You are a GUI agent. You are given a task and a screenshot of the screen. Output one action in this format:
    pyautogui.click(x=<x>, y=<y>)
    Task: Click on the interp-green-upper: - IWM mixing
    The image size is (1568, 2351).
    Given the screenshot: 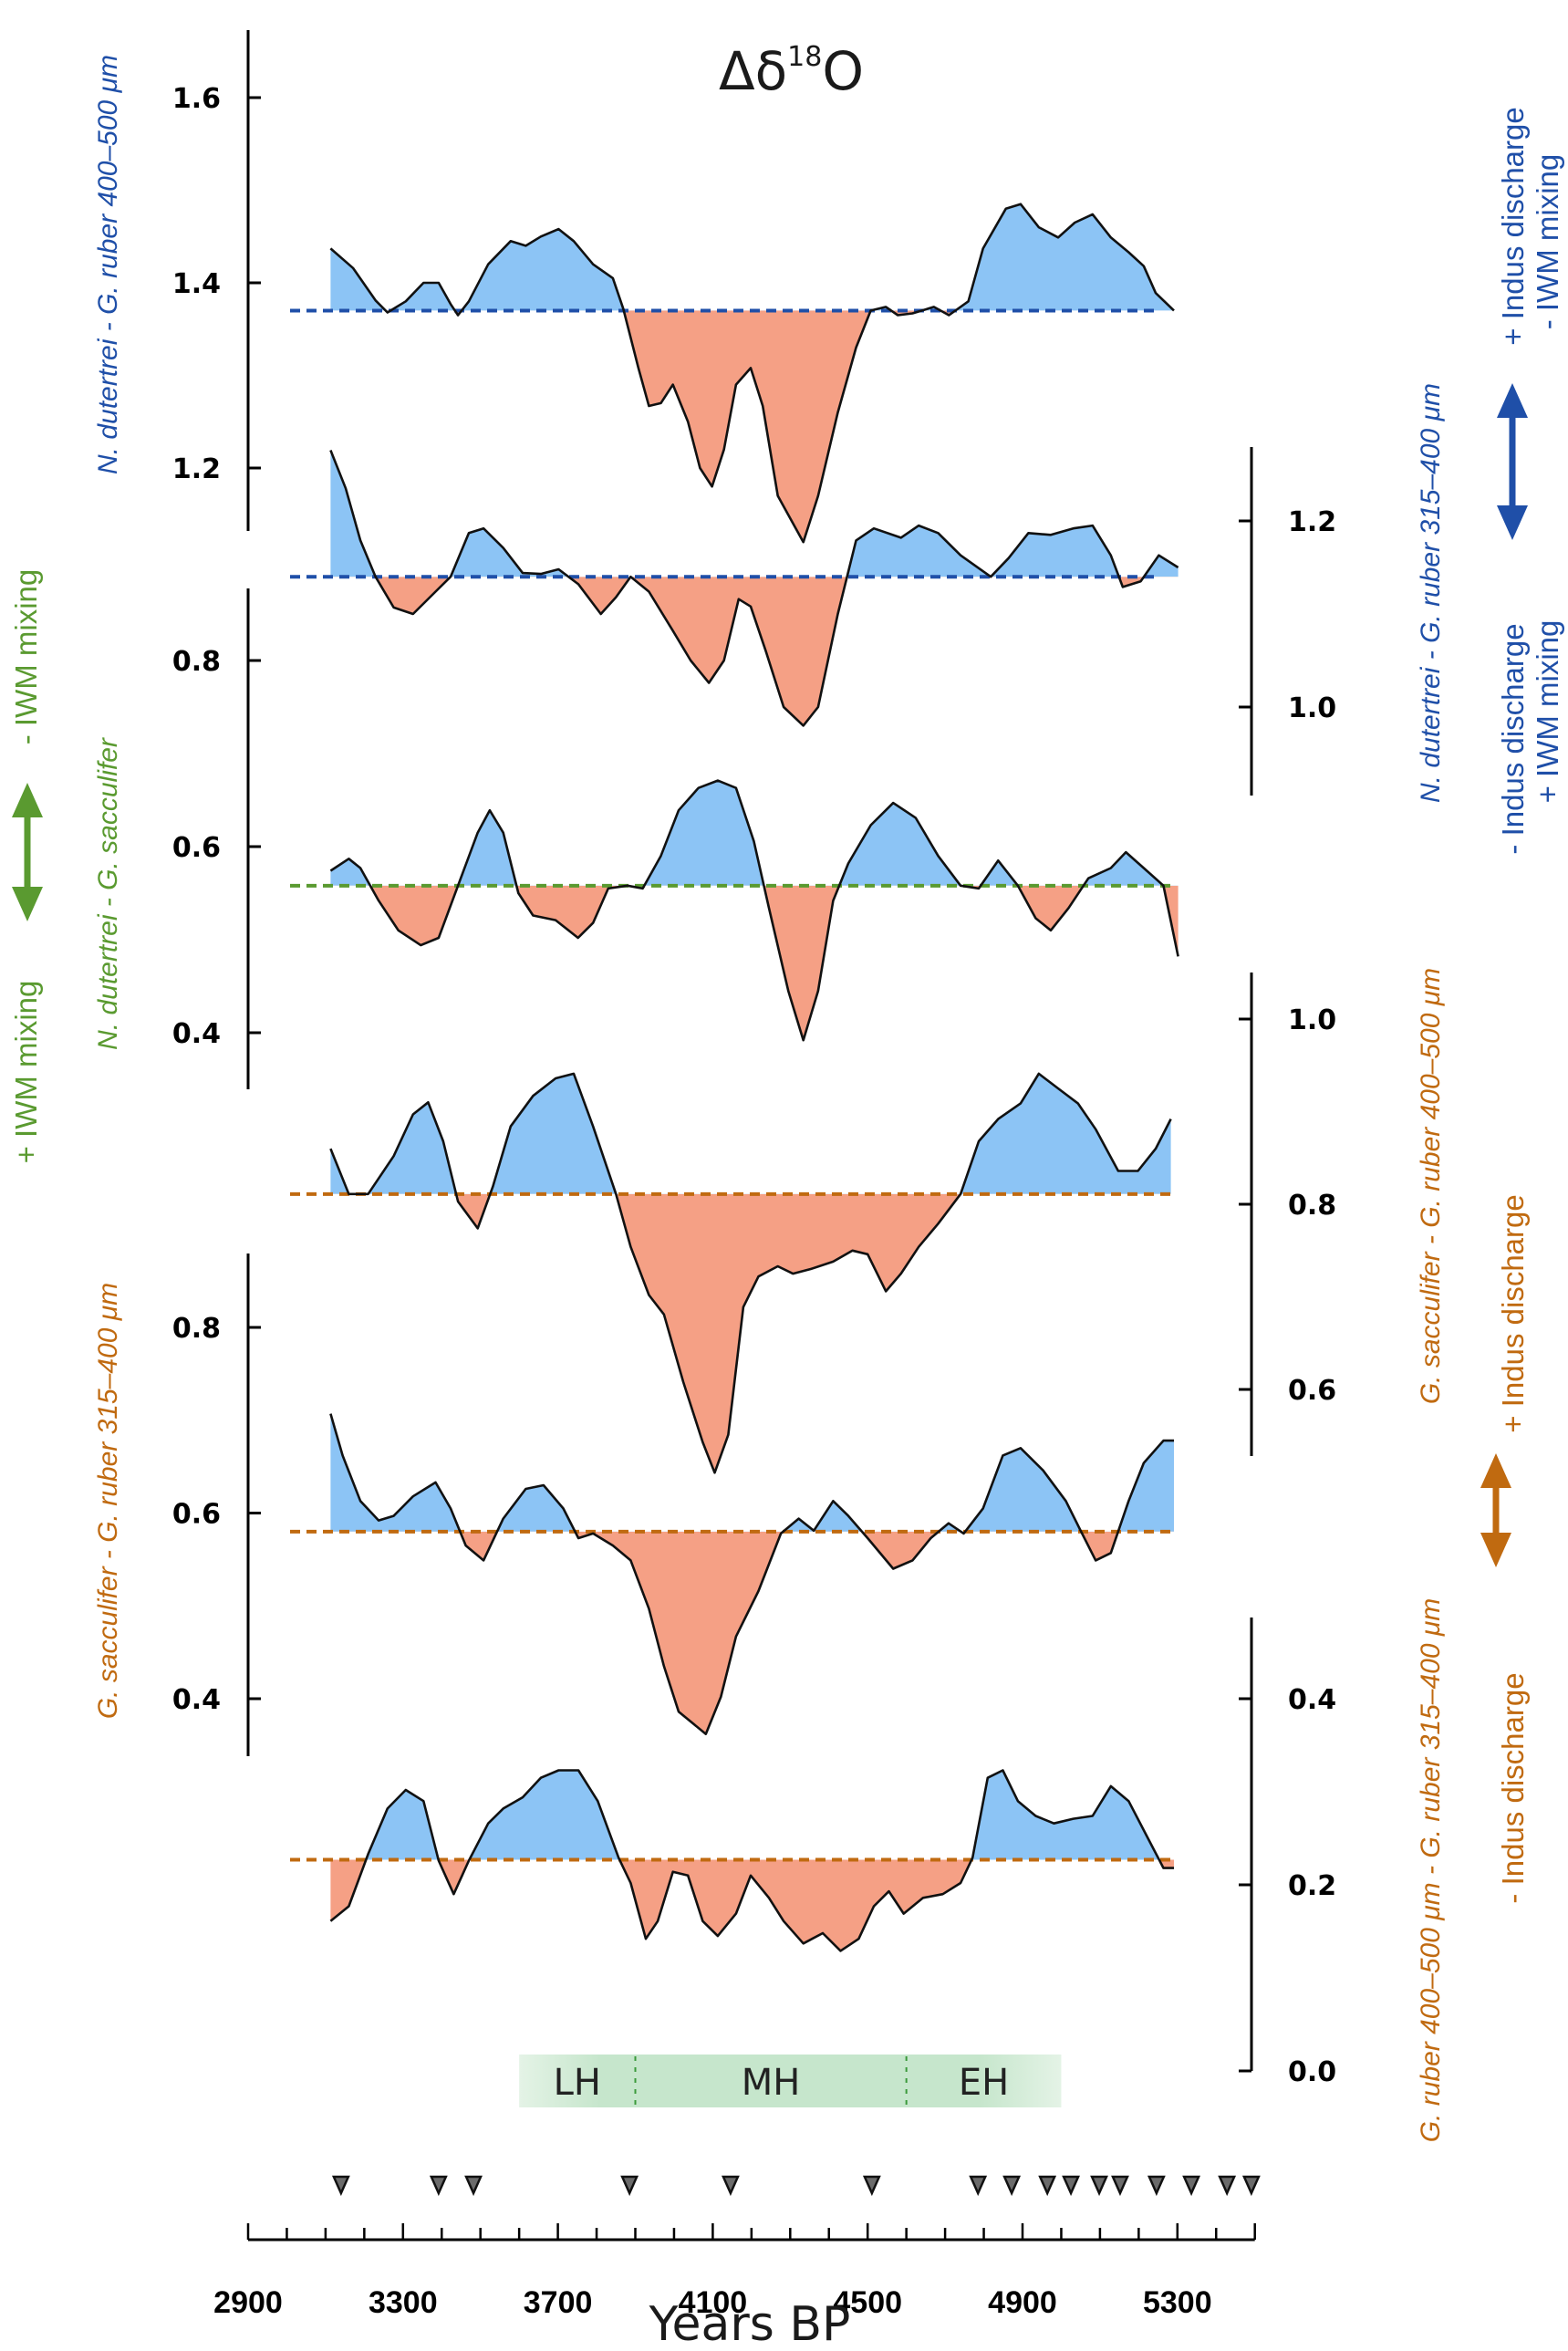 What is the action you would take?
    pyautogui.click(x=26, y=657)
    